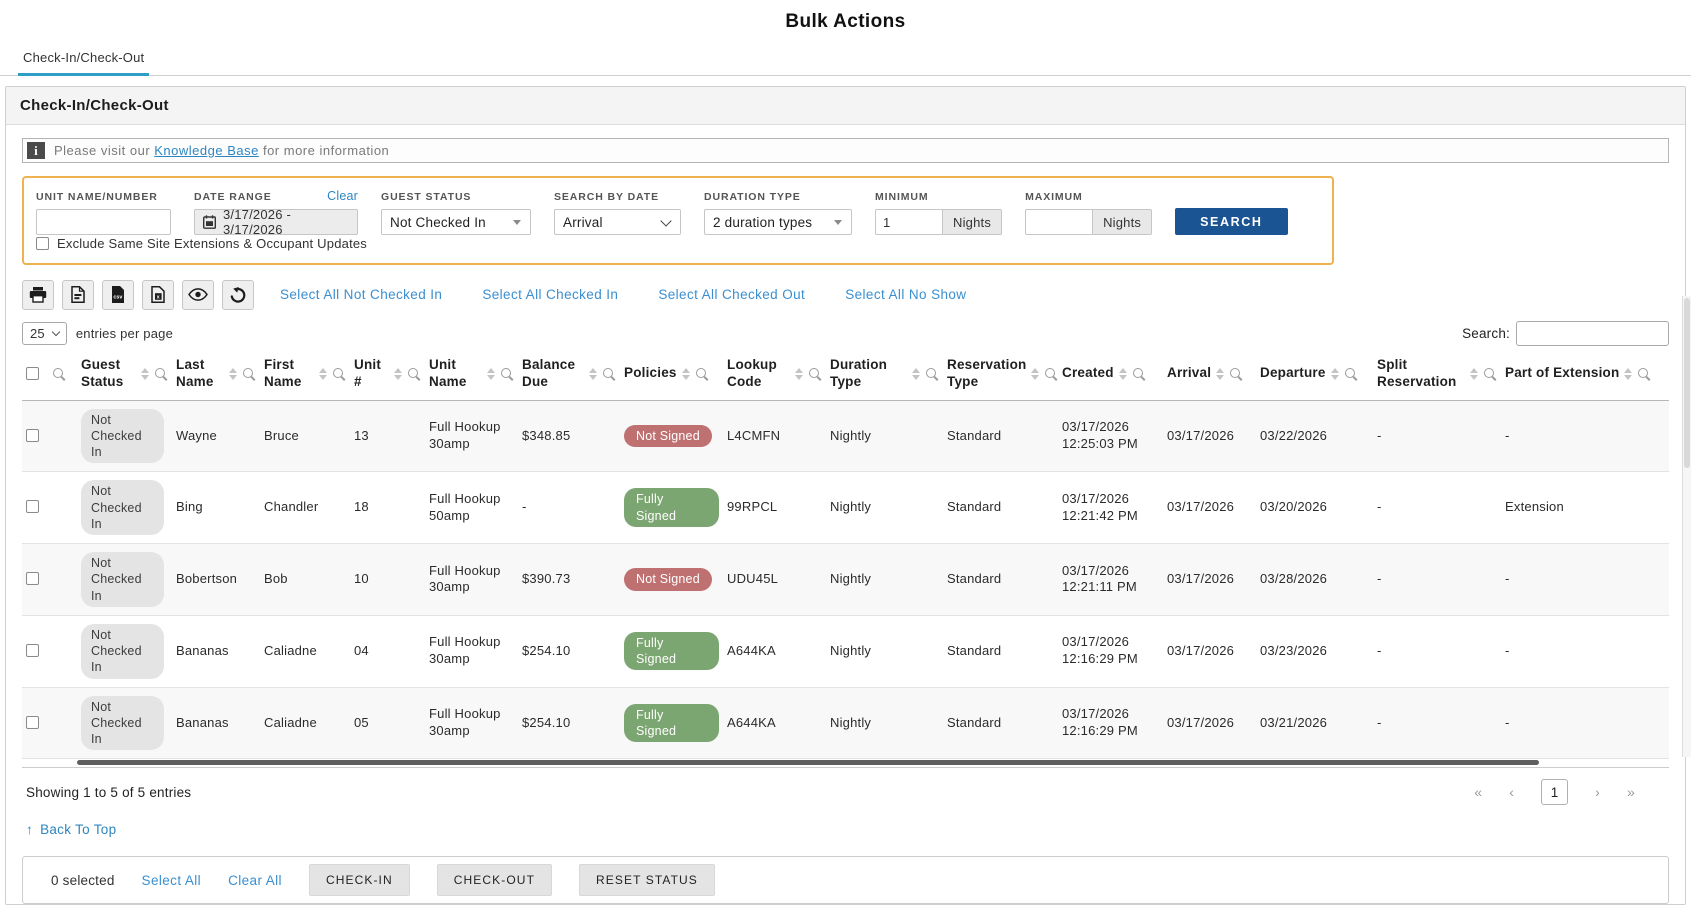  Describe the element at coordinates (1189, 373) in the screenshot. I see `column-header-arrival: Arrival` at that location.